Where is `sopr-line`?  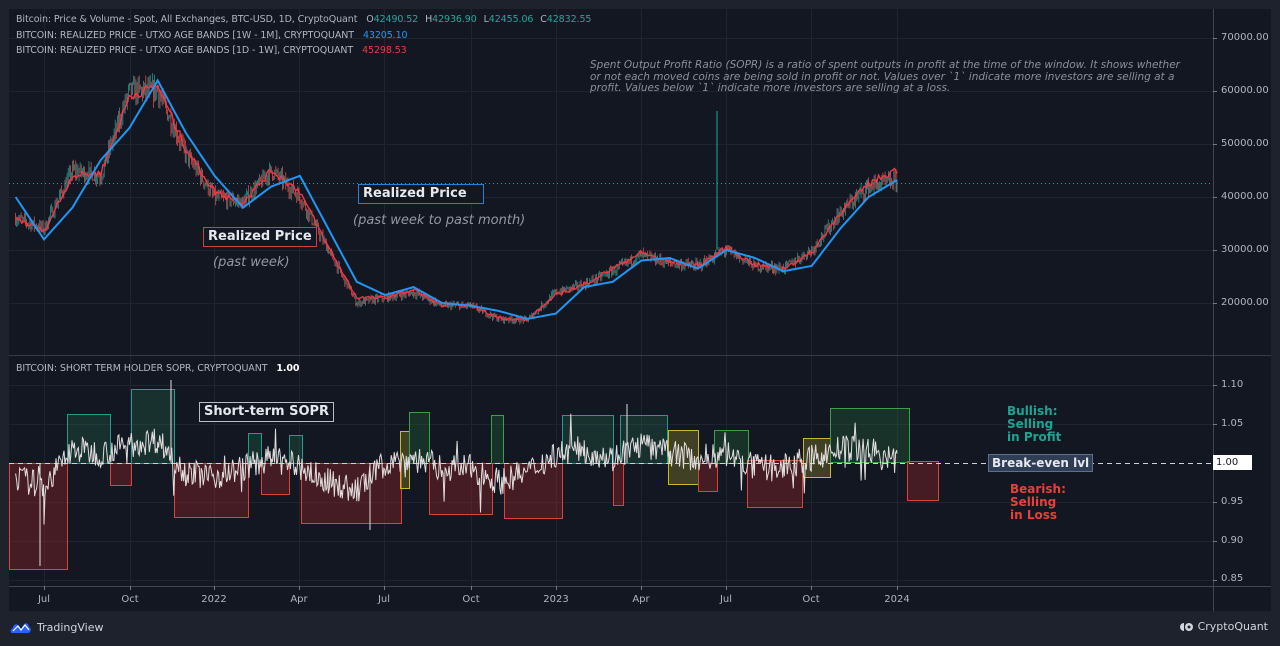 sopr-line is located at coordinates (456, 469).